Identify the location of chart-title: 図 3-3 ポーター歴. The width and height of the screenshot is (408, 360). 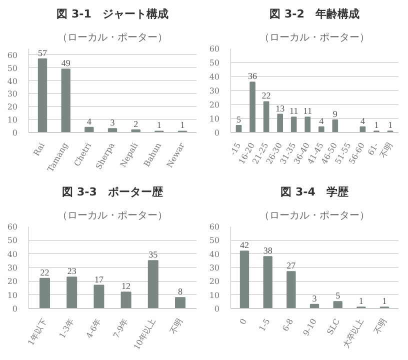
(113, 192).